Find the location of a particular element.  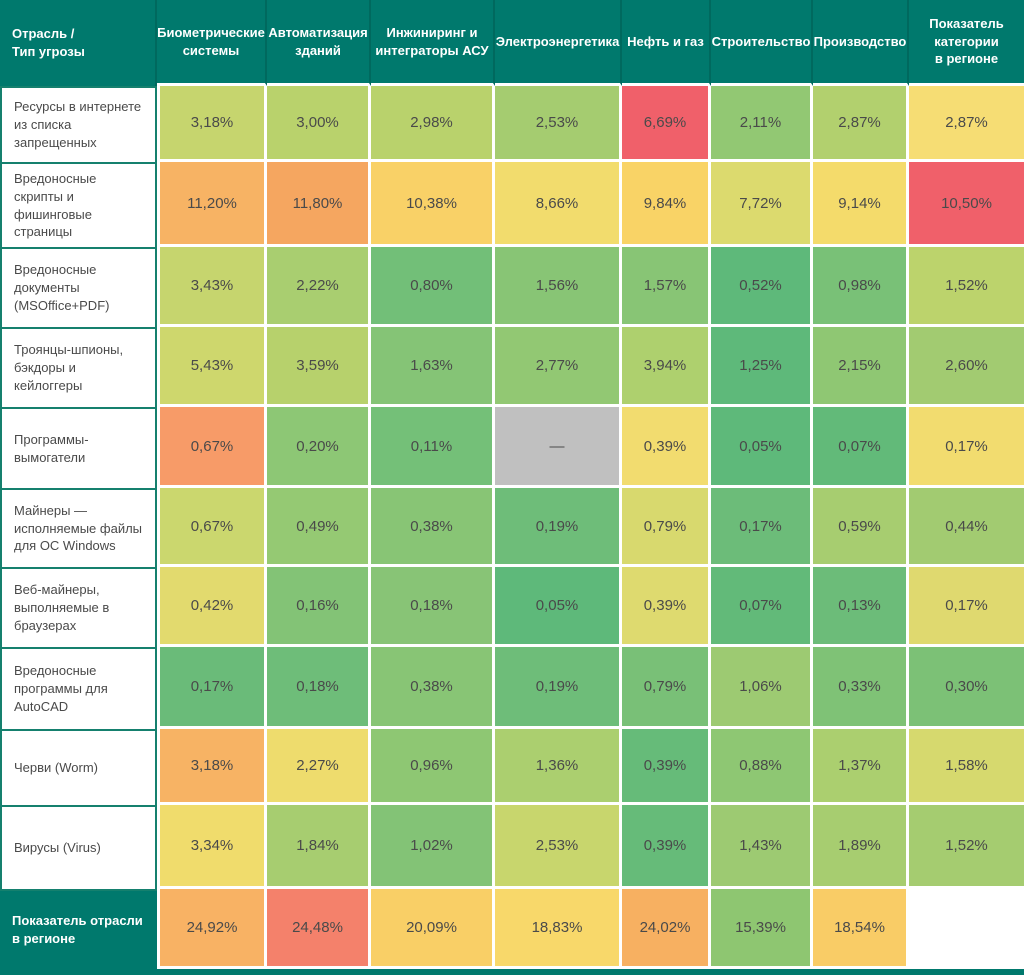

value-cell: 0,52% is located at coordinates (762, 287).